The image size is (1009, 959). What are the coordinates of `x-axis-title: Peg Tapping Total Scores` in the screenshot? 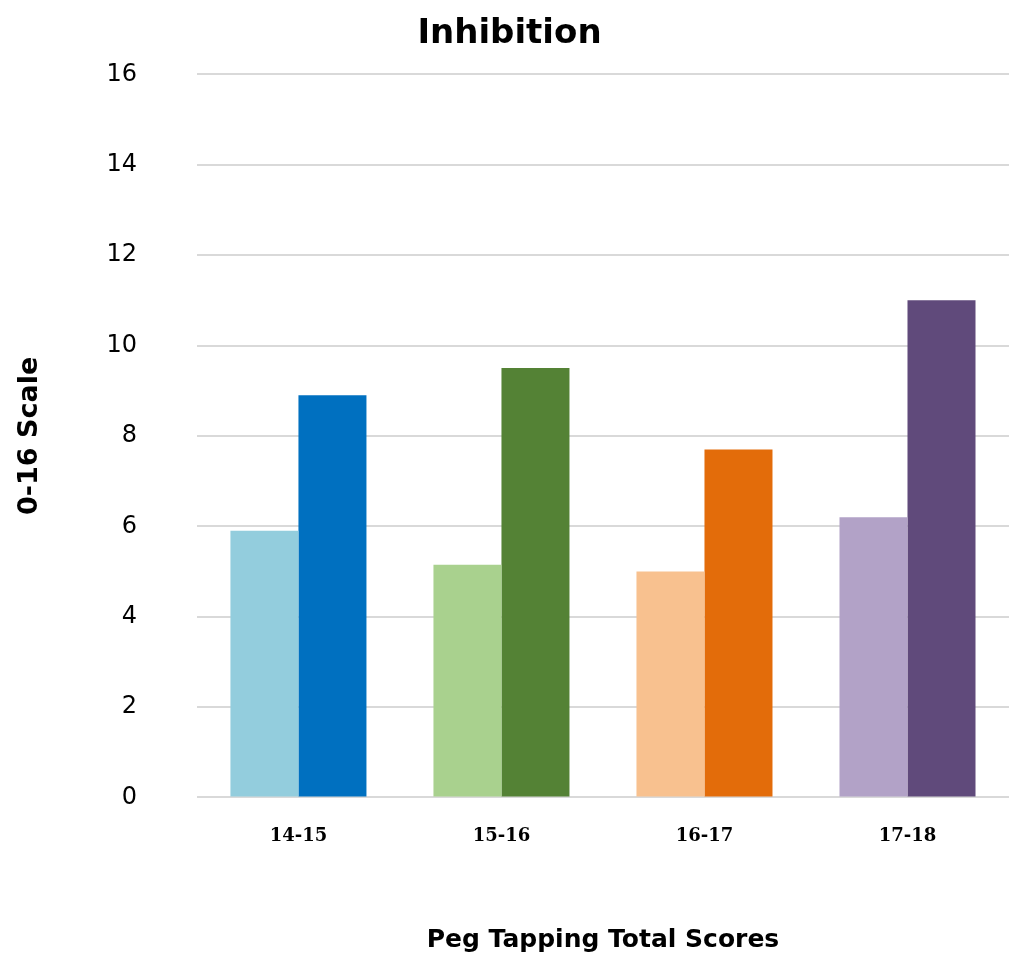 It's located at (603, 938).